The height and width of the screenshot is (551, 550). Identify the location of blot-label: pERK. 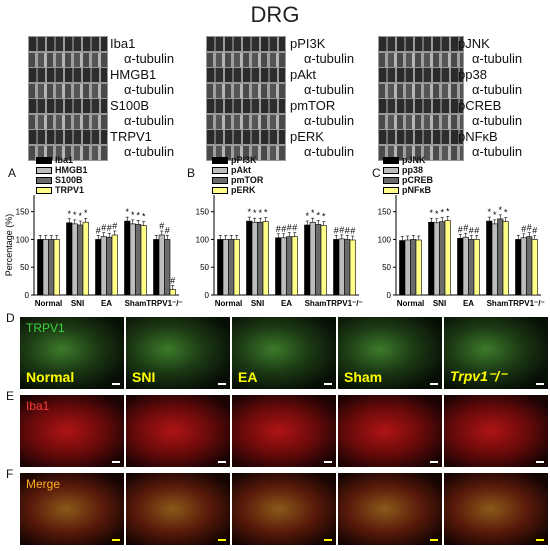
(307, 136).